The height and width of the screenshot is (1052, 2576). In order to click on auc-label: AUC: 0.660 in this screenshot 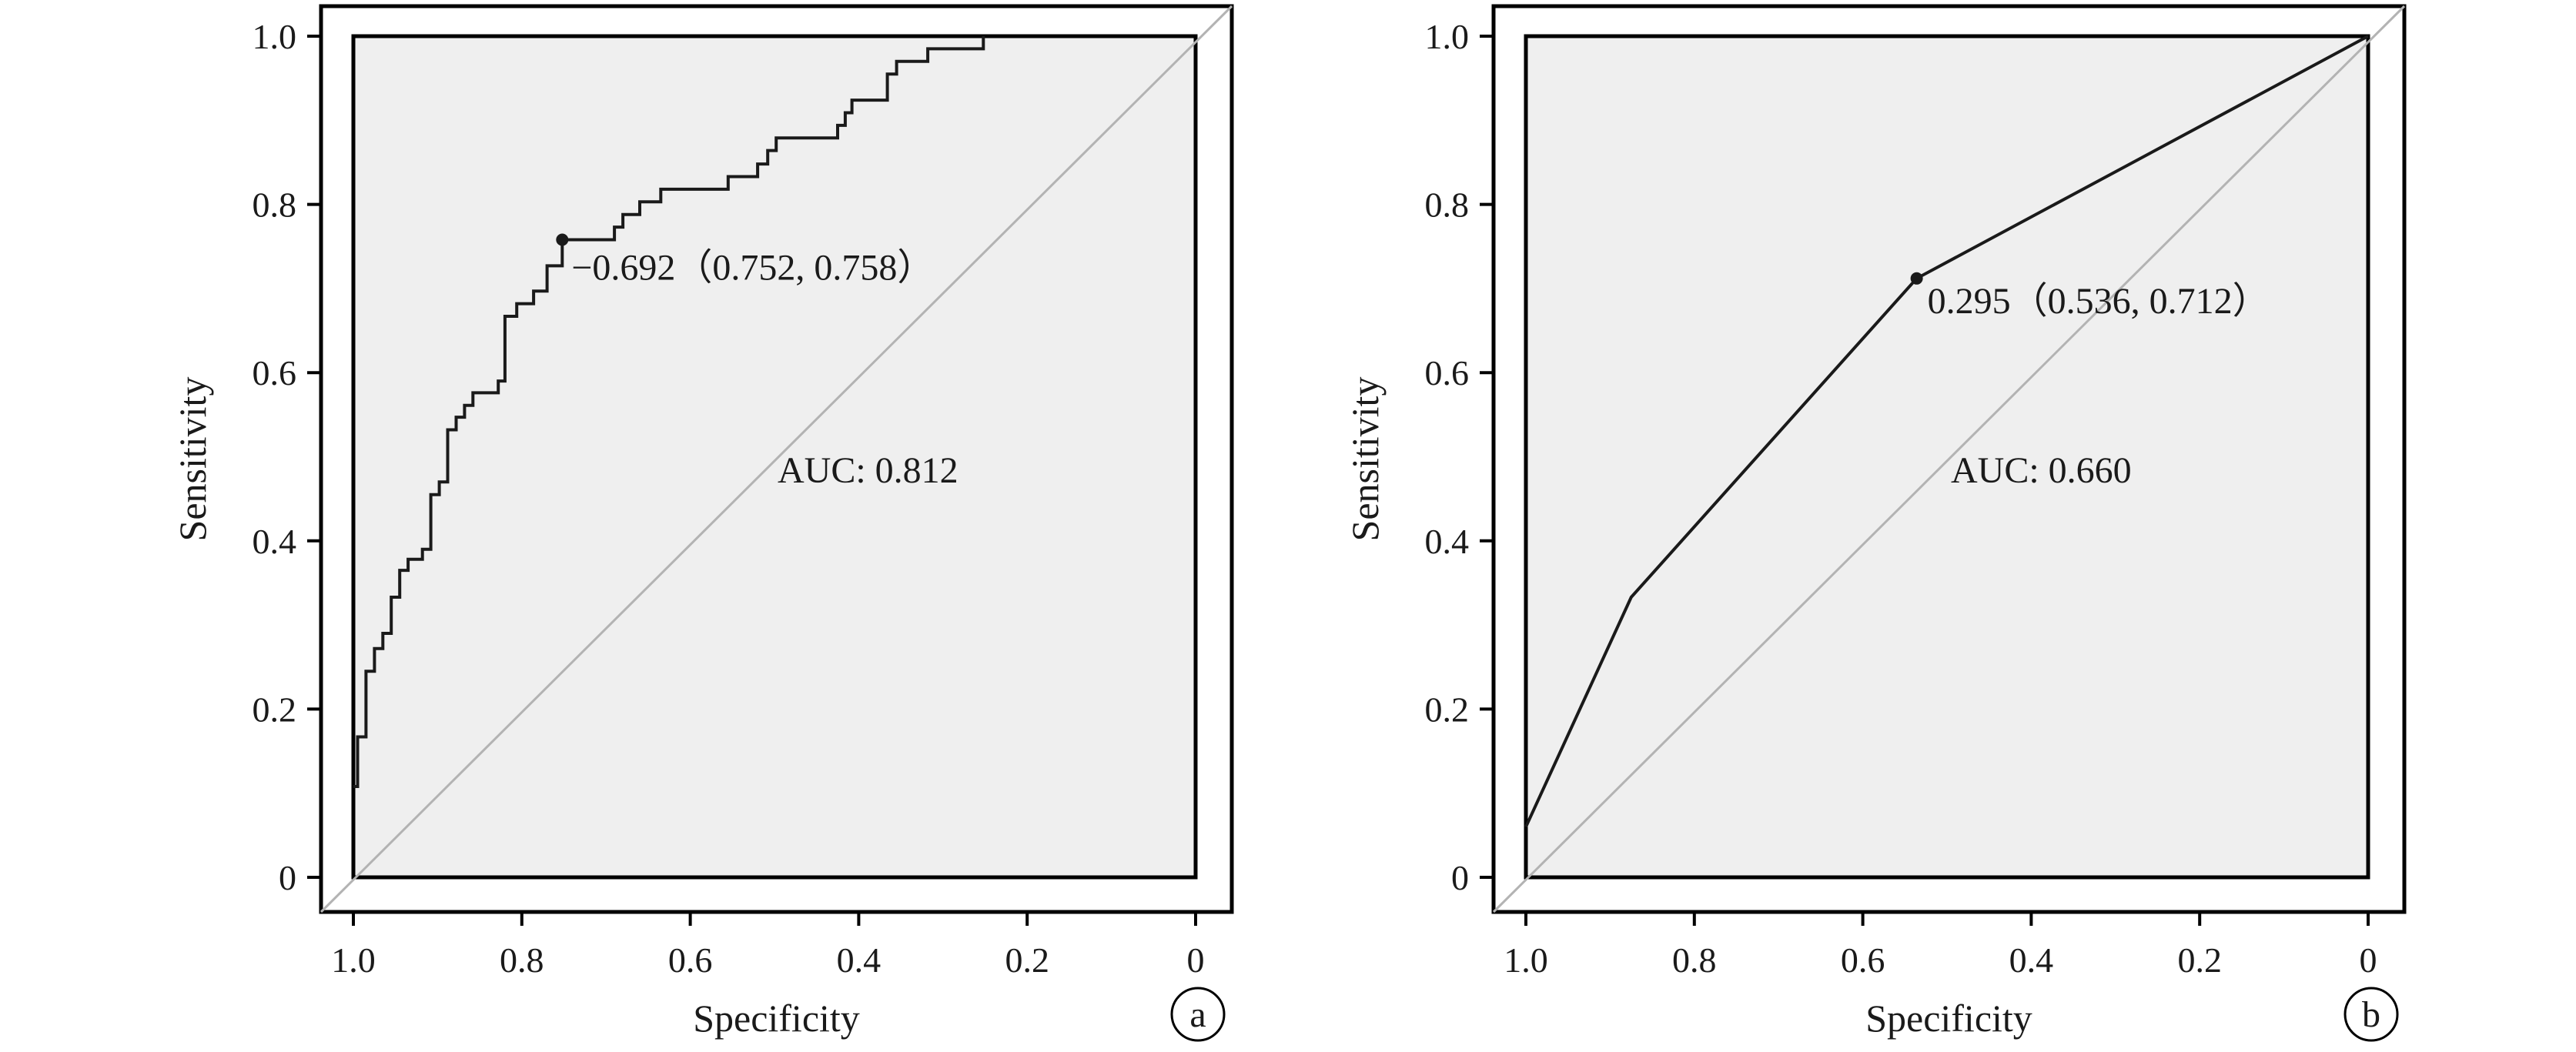, I will do `click(2042, 471)`.